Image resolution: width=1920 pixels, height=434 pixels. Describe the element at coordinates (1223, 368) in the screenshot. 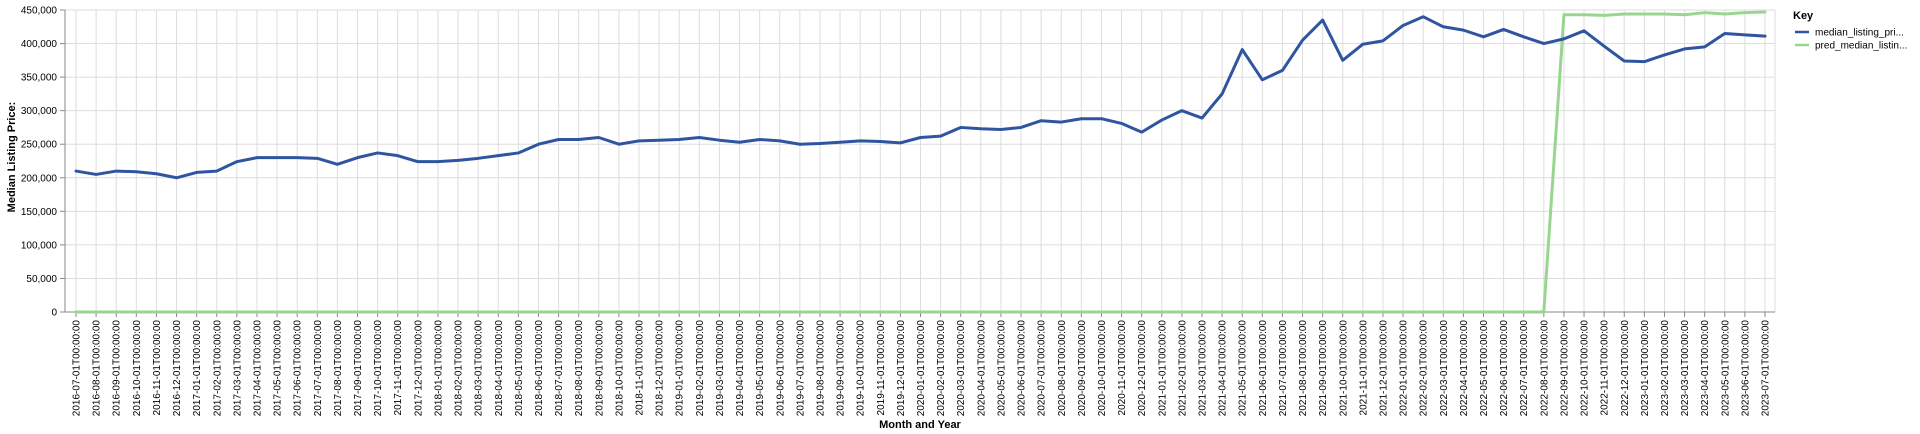

I see `x-tick-label: 2021-04-01T00:00:00` at that location.